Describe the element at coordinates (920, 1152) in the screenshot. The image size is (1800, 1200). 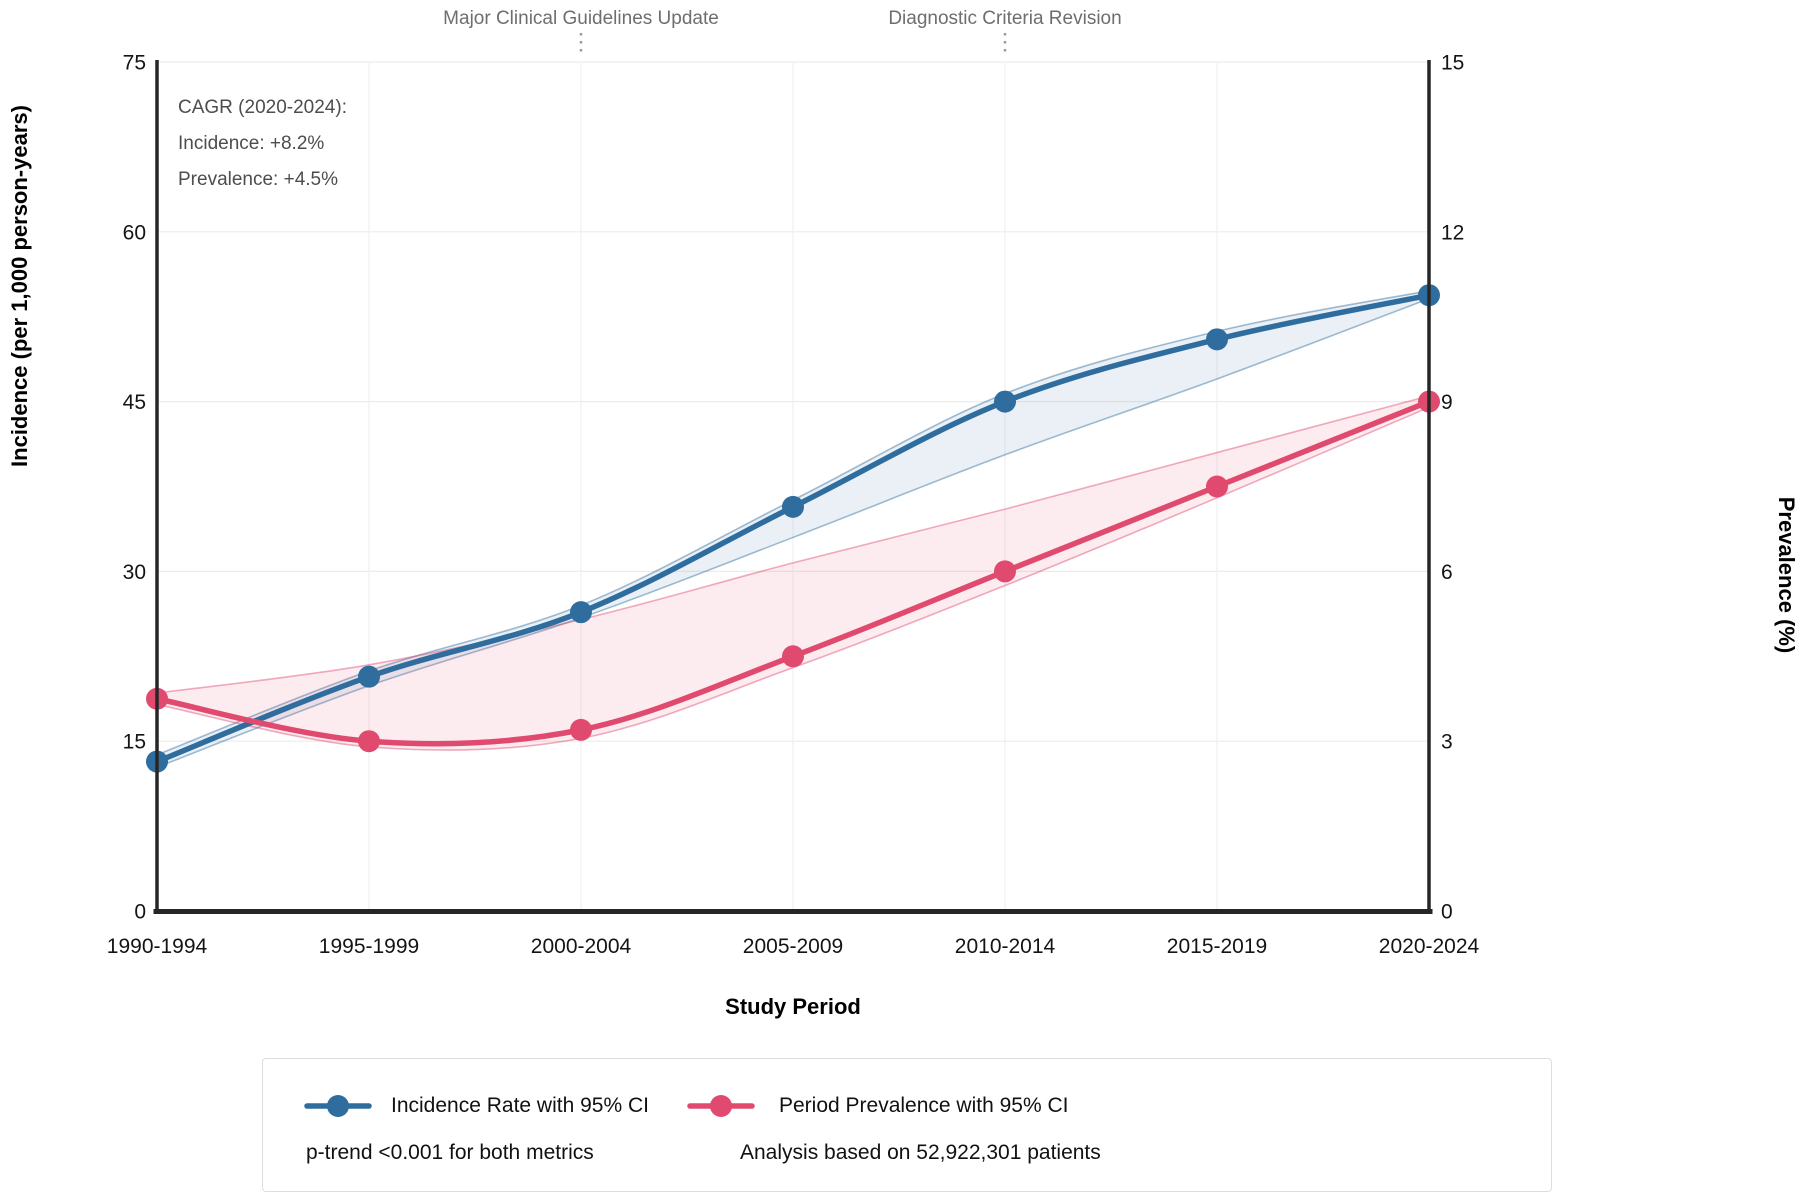
I see `analysis-note: Analysis based on 52,922,301 patients` at that location.